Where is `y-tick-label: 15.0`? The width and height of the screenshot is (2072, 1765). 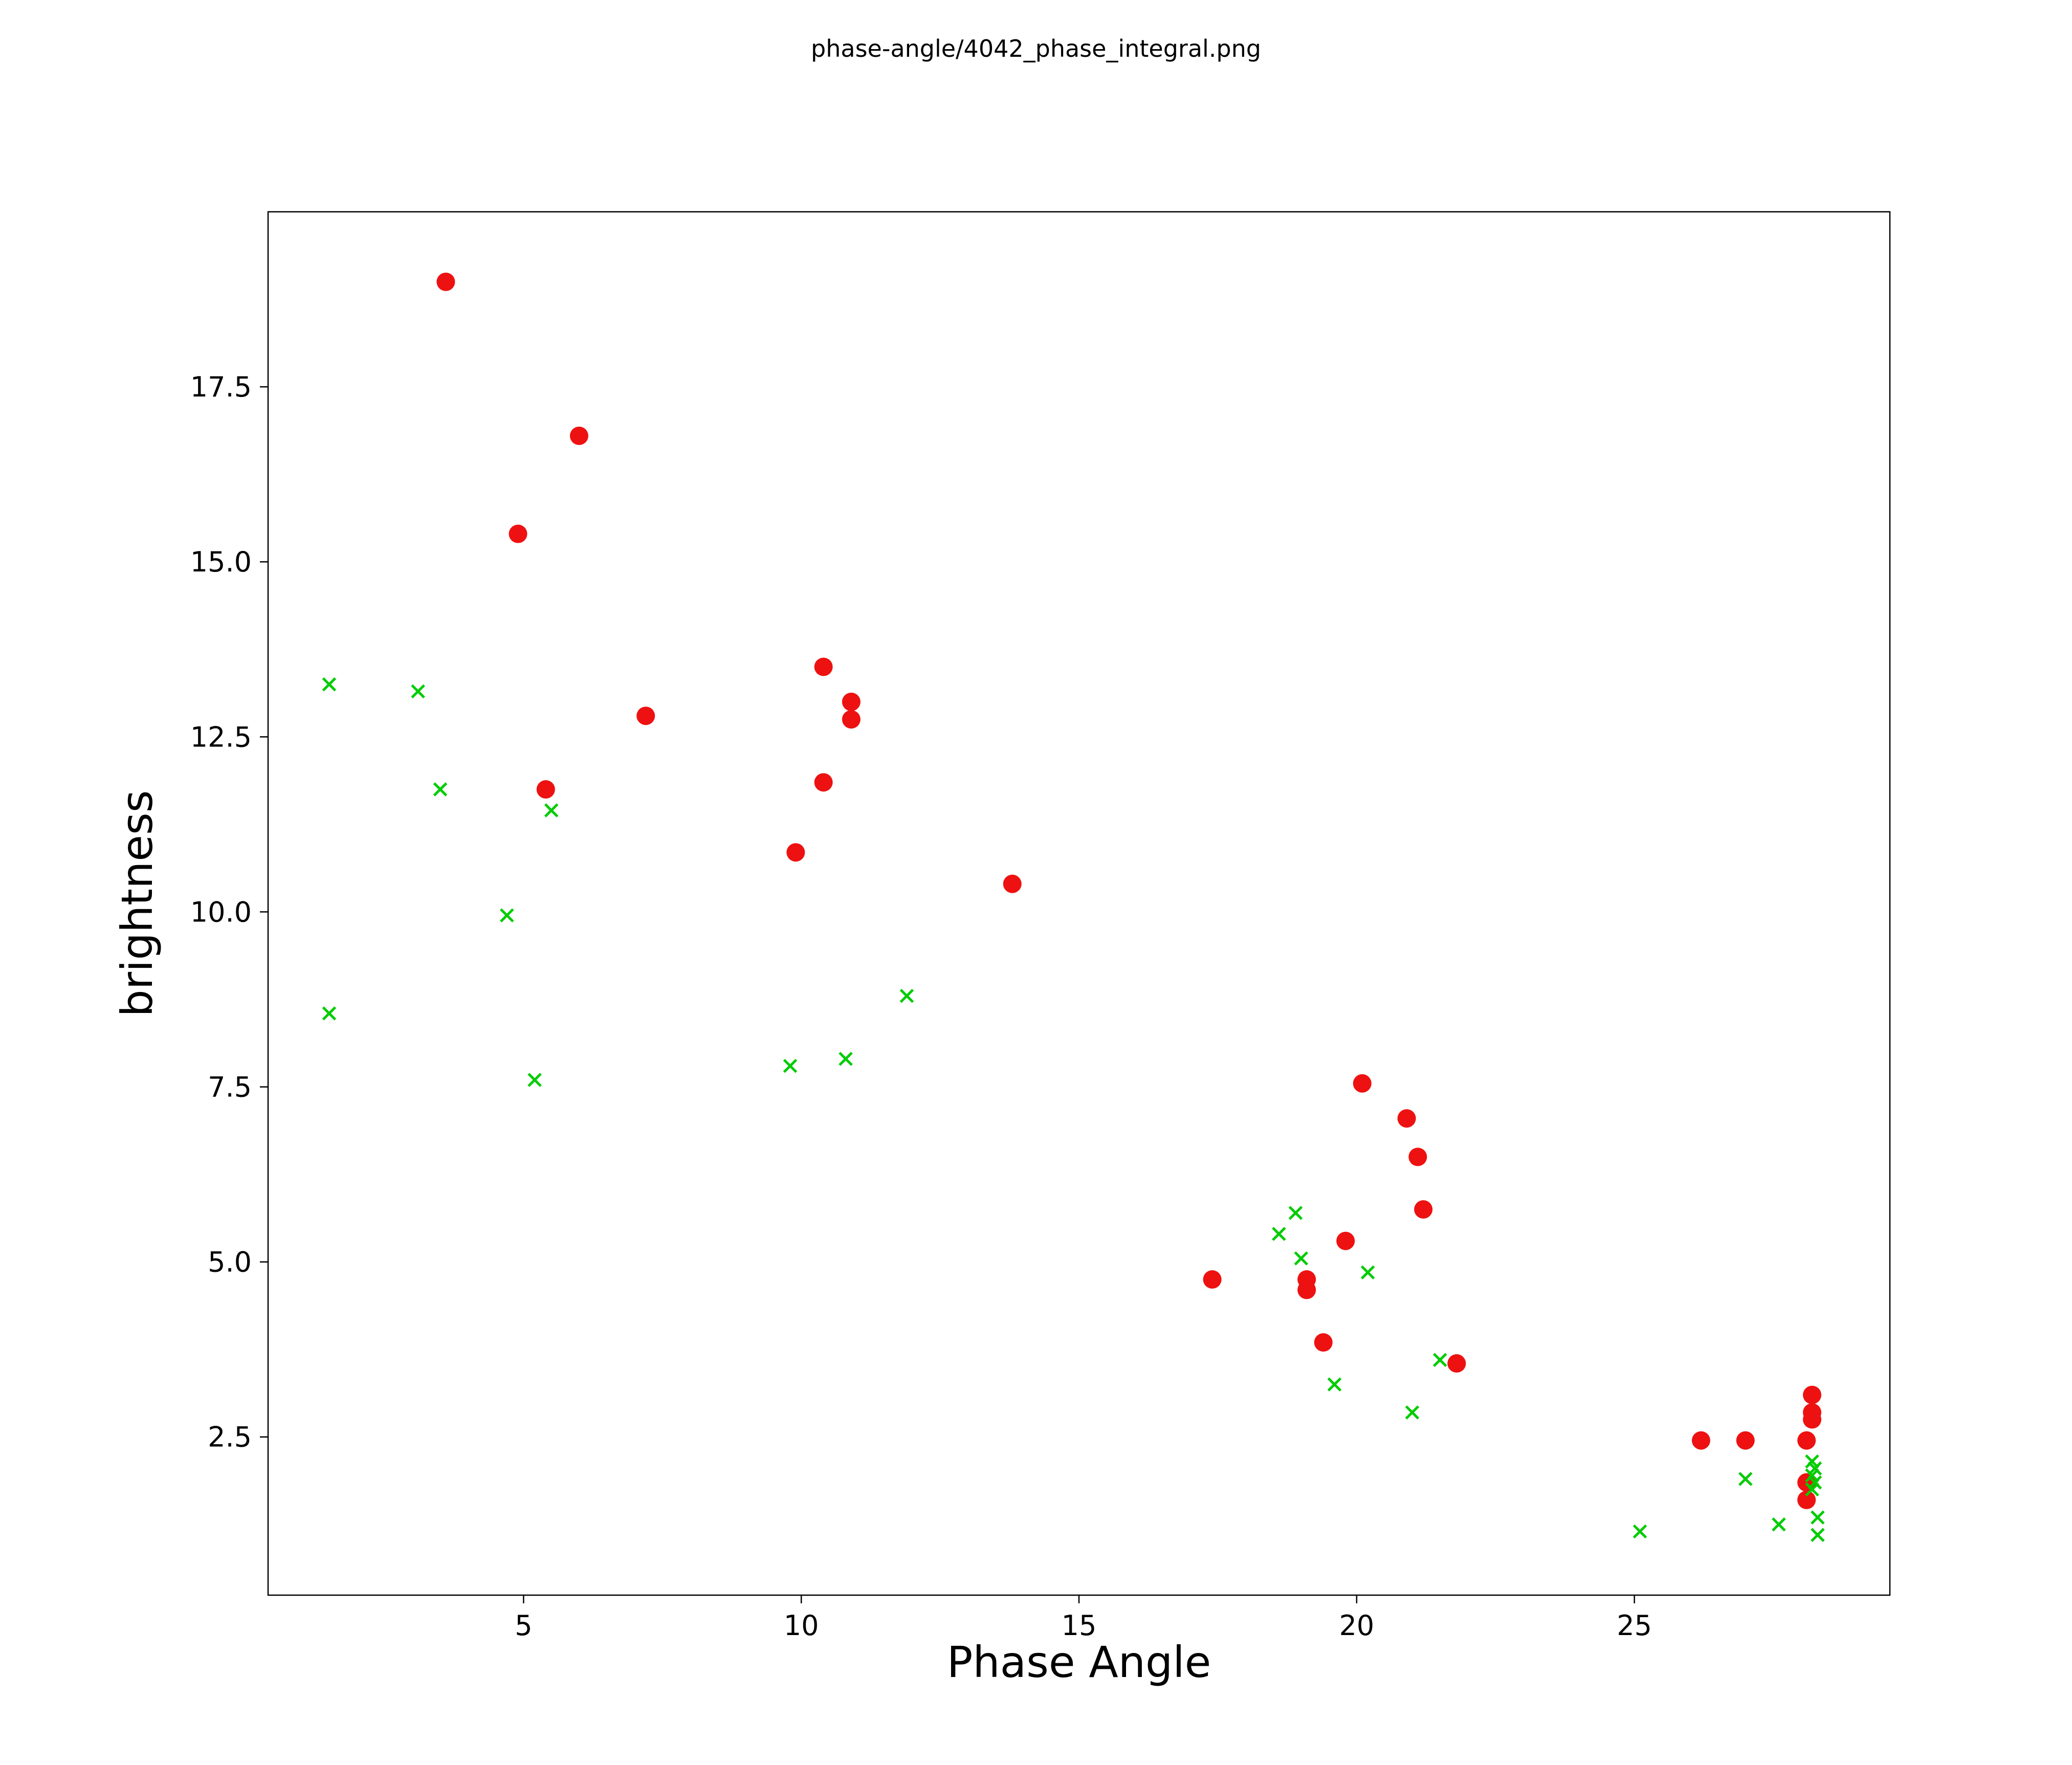 y-tick-label: 15.0 is located at coordinates (221, 562).